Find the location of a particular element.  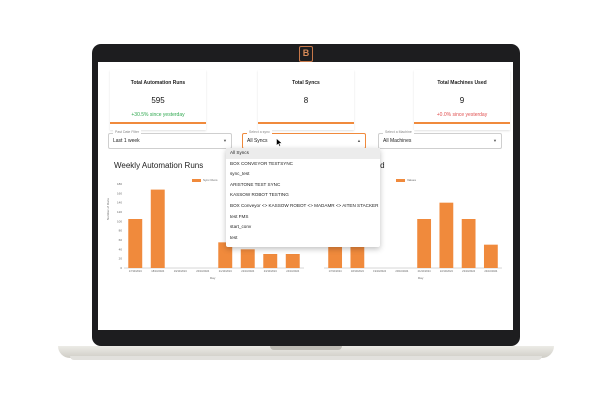

y-tick-label: 80 is located at coordinates (121, 231).